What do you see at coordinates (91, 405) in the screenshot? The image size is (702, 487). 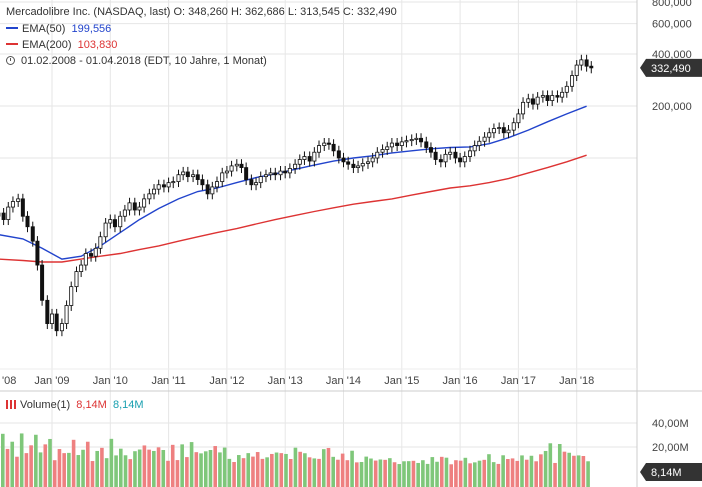 I see `volume-value-red: 8,14M` at bounding box center [91, 405].